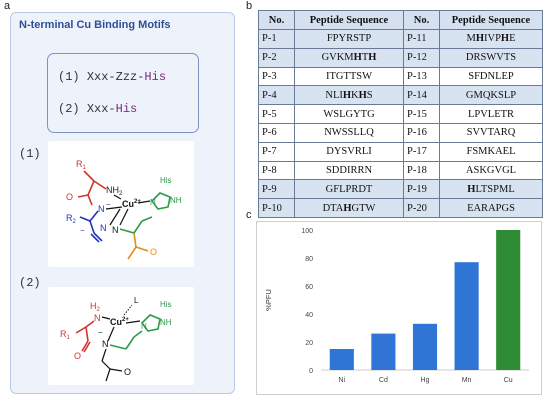 Image resolution: width=550 pixels, height=402 pixels. What do you see at coordinates (466, 316) in the screenshot?
I see `bar-mn` at bounding box center [466, 316].